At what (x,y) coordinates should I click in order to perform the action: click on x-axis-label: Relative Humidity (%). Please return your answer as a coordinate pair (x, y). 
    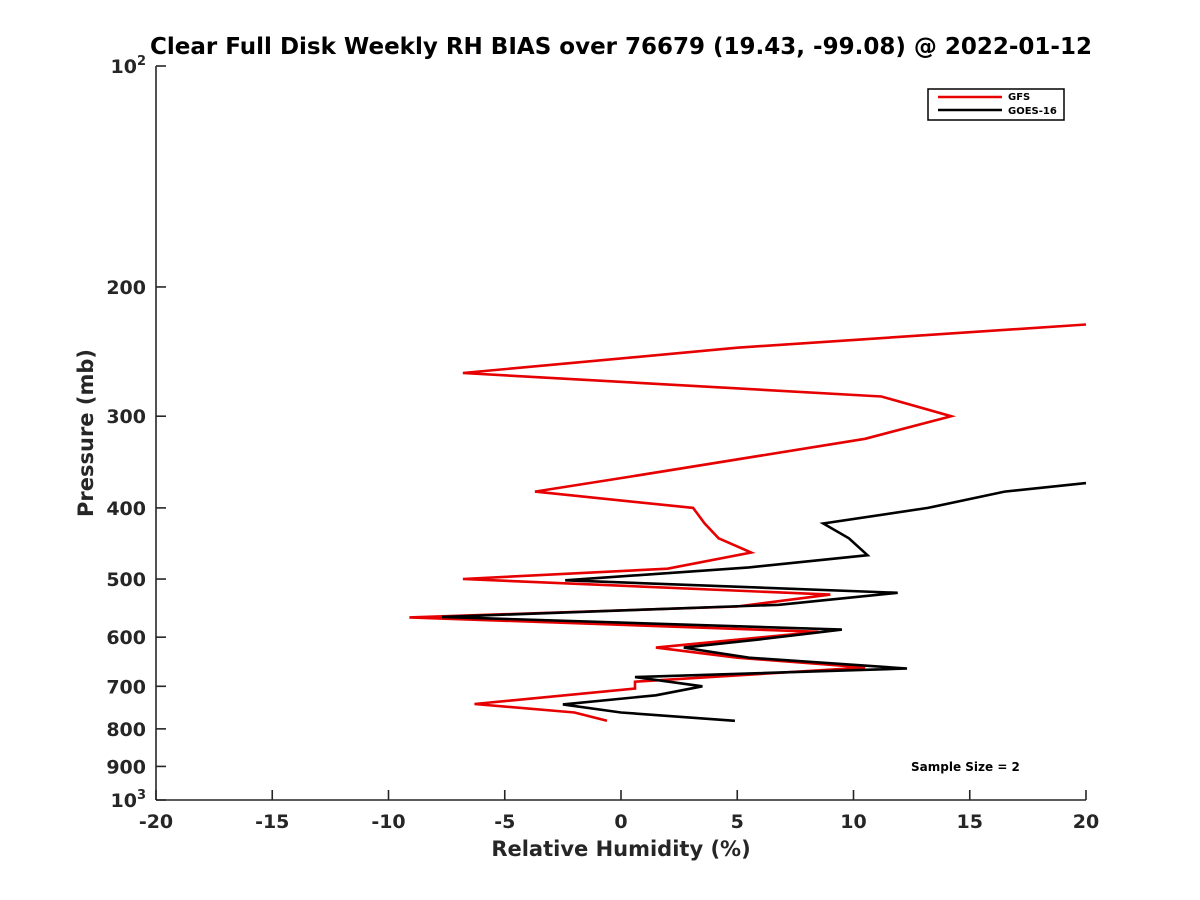
    Looking at the image, I should click on (620, 849).